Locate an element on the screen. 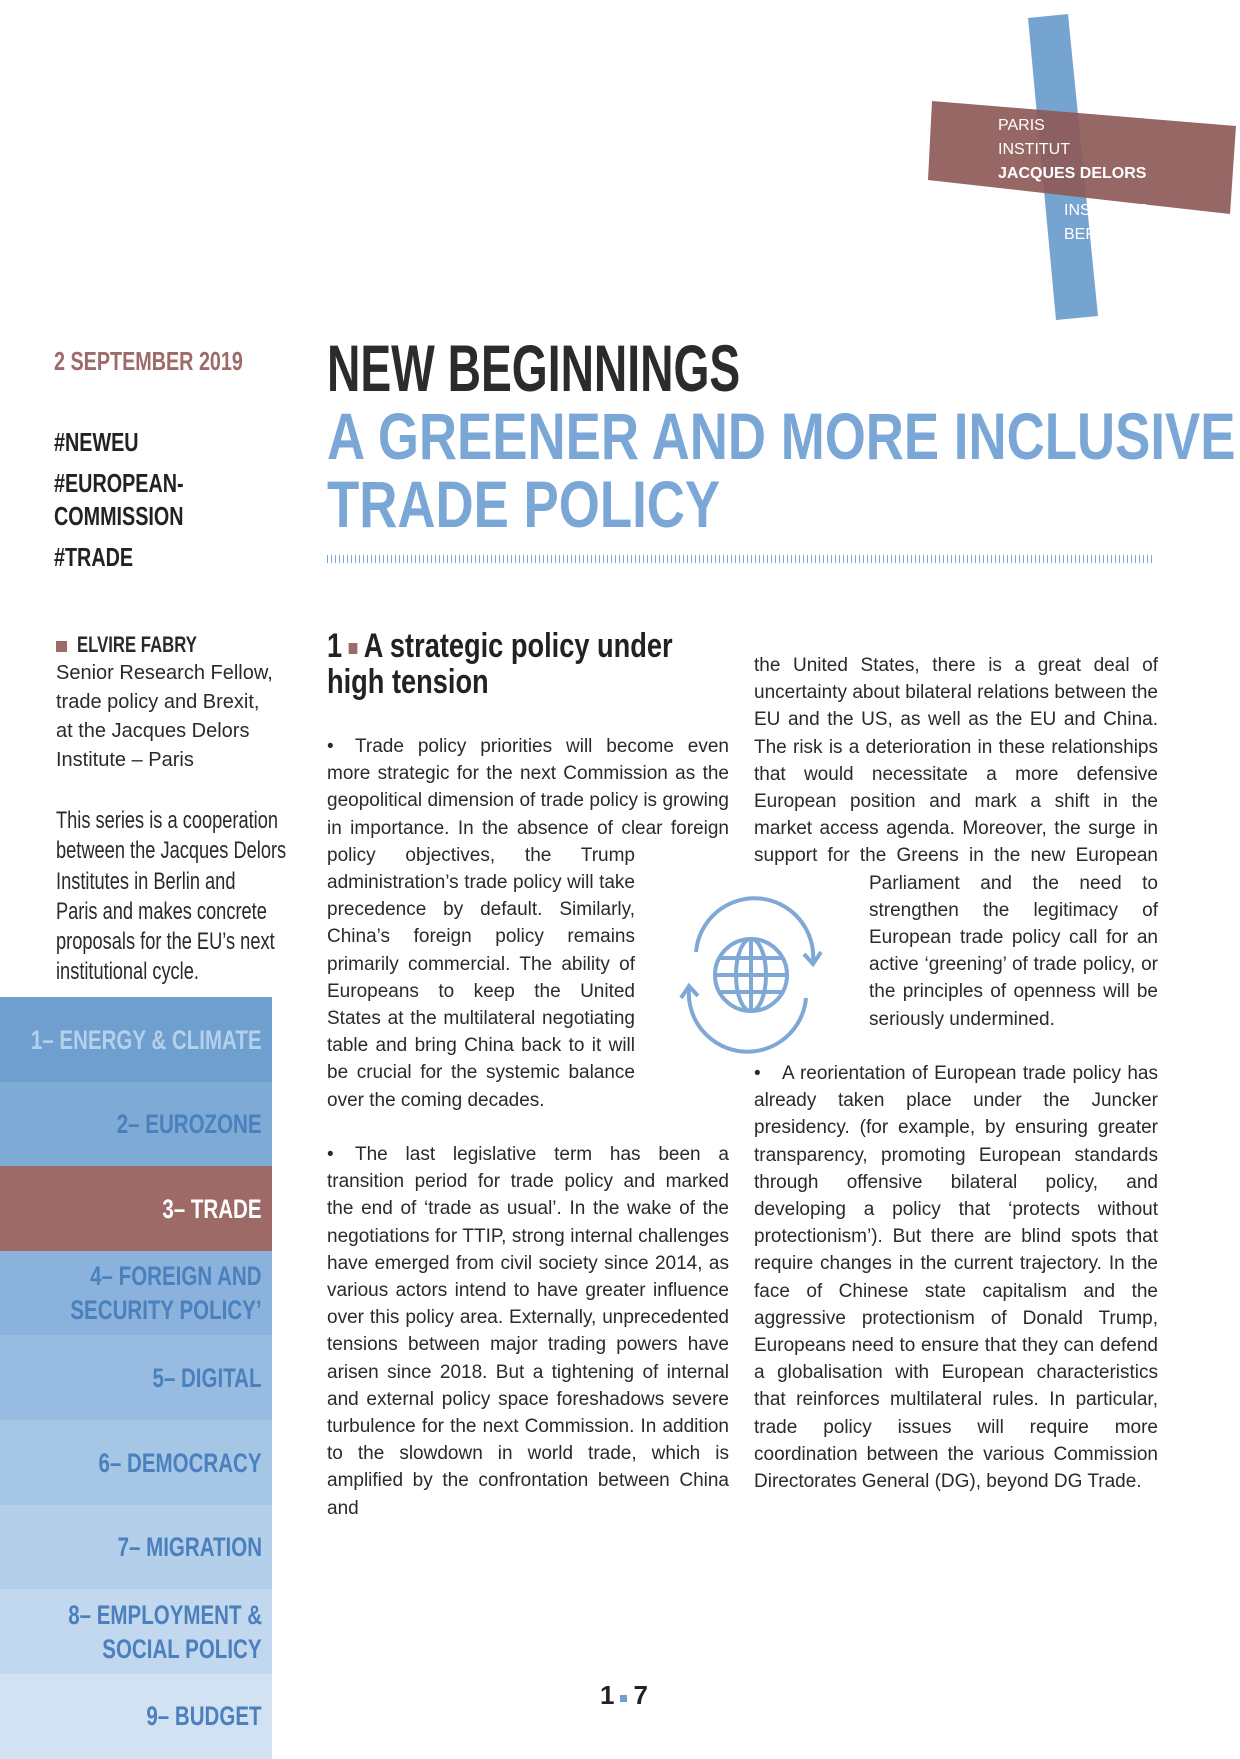 Image resolution: width=1240 pixels, height=1759 pixels. logo-text: BERLIN is located at coordinates (1093, 234).